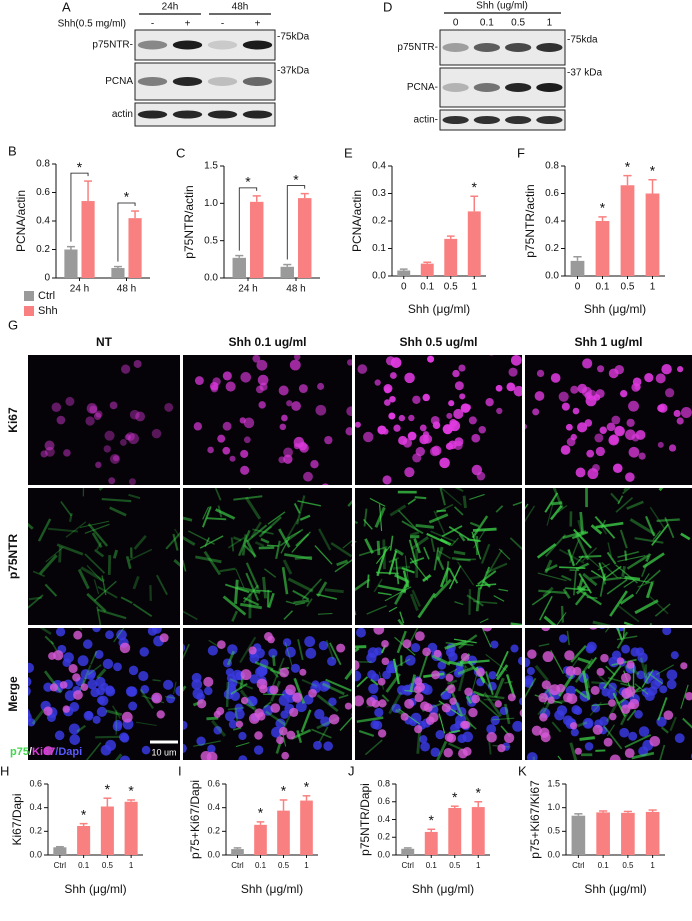 The width and height of the screenshot is (692, 921). I want to click on treatment-label: Shh(0.5 mg/ml), so click(92, 24).